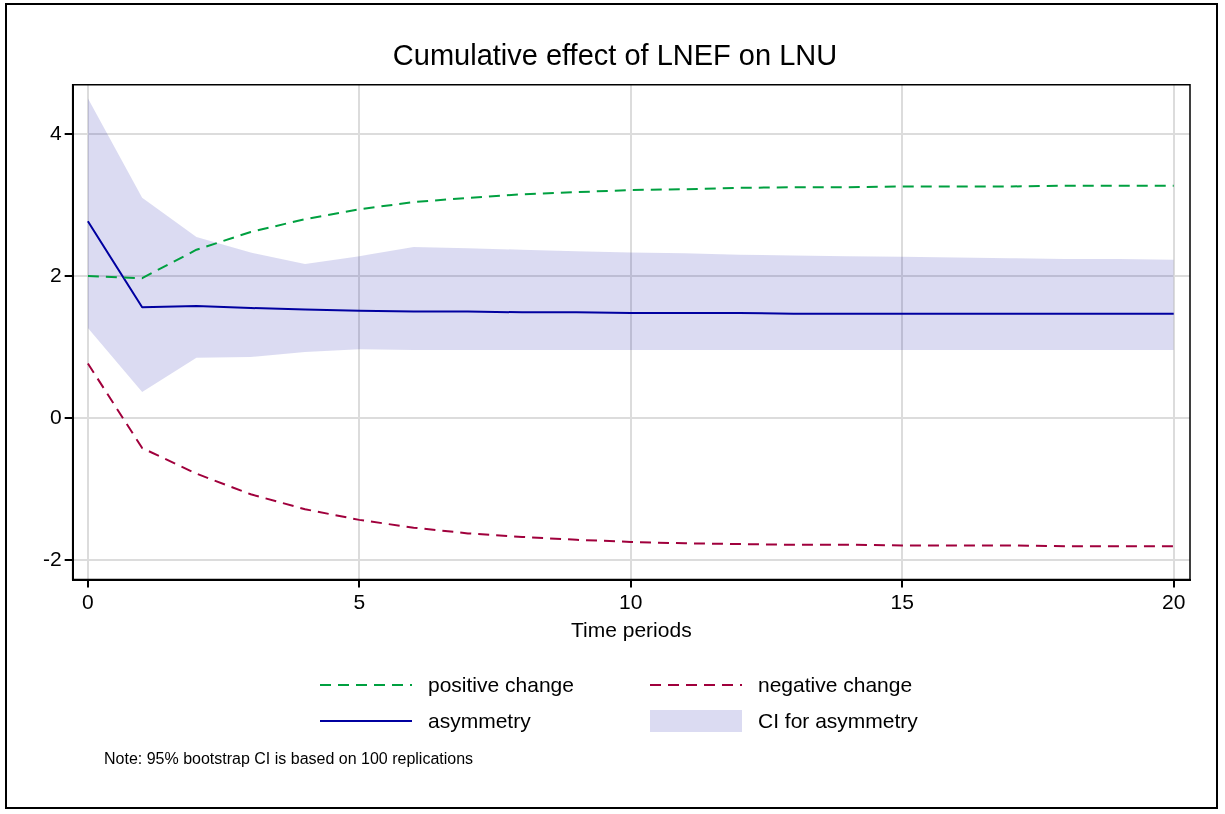 This screenshot has height=814, width=1225. What do you see at coordinates (289, 759) in the screenshot?
I see `text: Note: 95% bootstrap CI is based on 100 replications` at bounding box center [289, 759].